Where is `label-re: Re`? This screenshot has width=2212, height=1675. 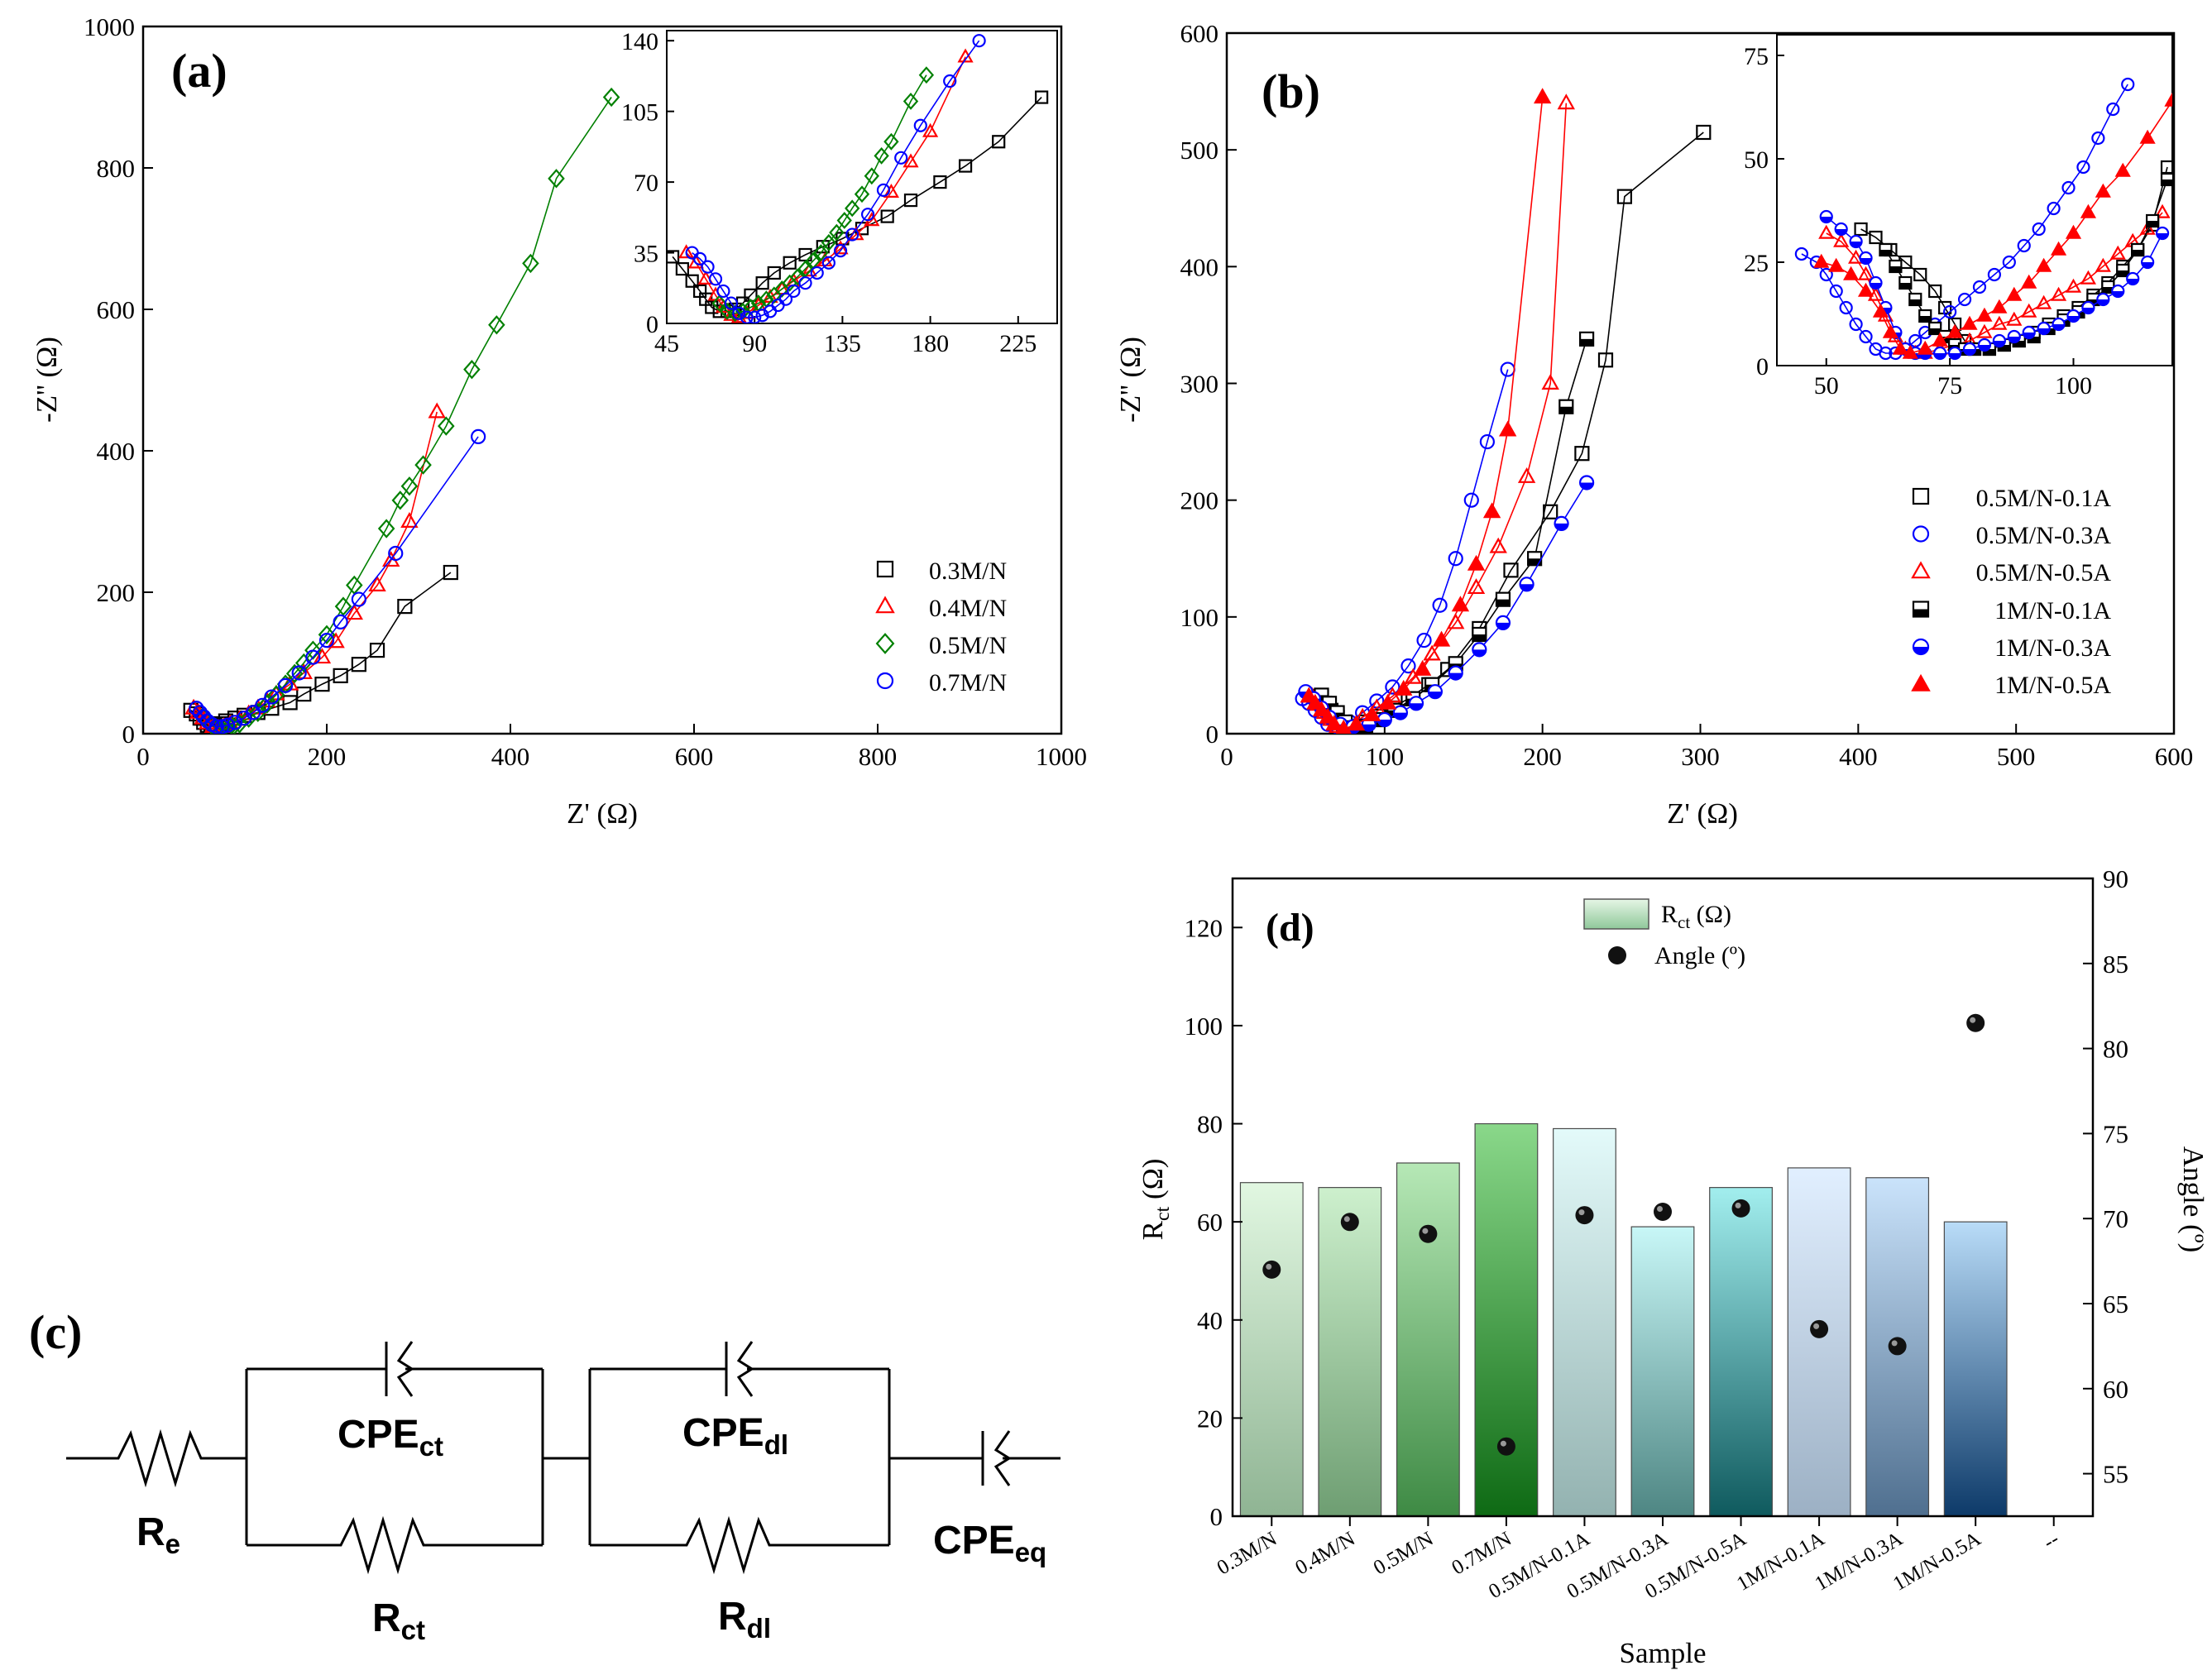
label-re: Re is located at coordinates (158, 1534).